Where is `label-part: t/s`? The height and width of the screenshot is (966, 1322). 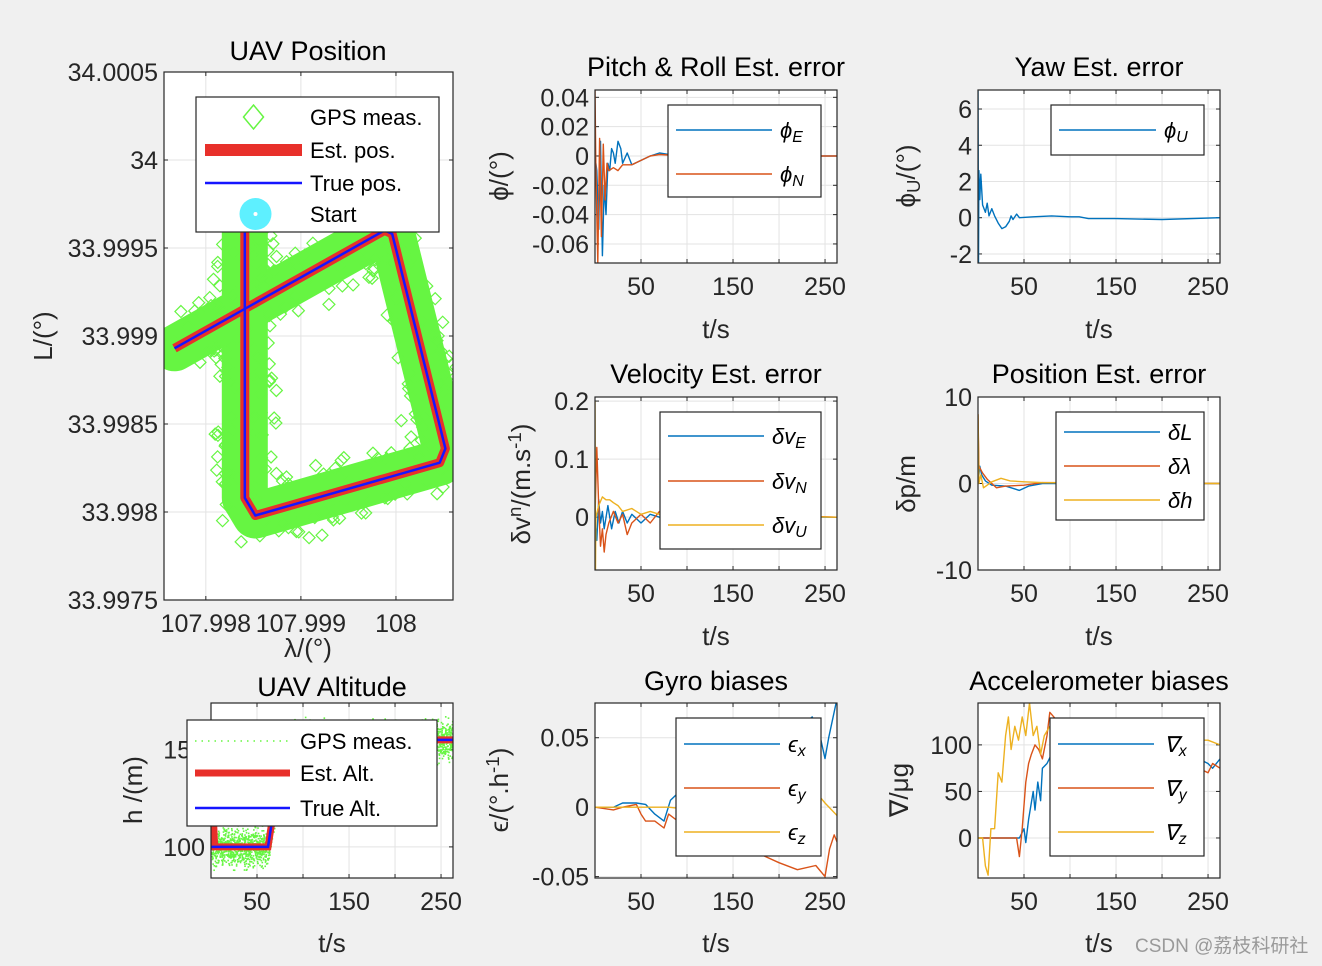 label-part: t/s is located at coordinates (1098, 636).